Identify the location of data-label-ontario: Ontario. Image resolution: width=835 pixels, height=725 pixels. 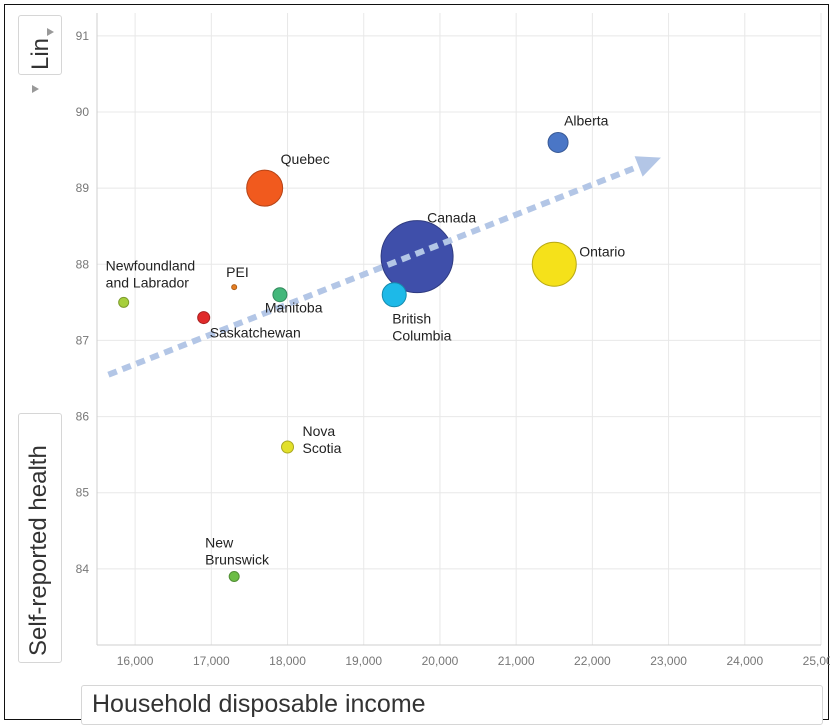
(602, 251).